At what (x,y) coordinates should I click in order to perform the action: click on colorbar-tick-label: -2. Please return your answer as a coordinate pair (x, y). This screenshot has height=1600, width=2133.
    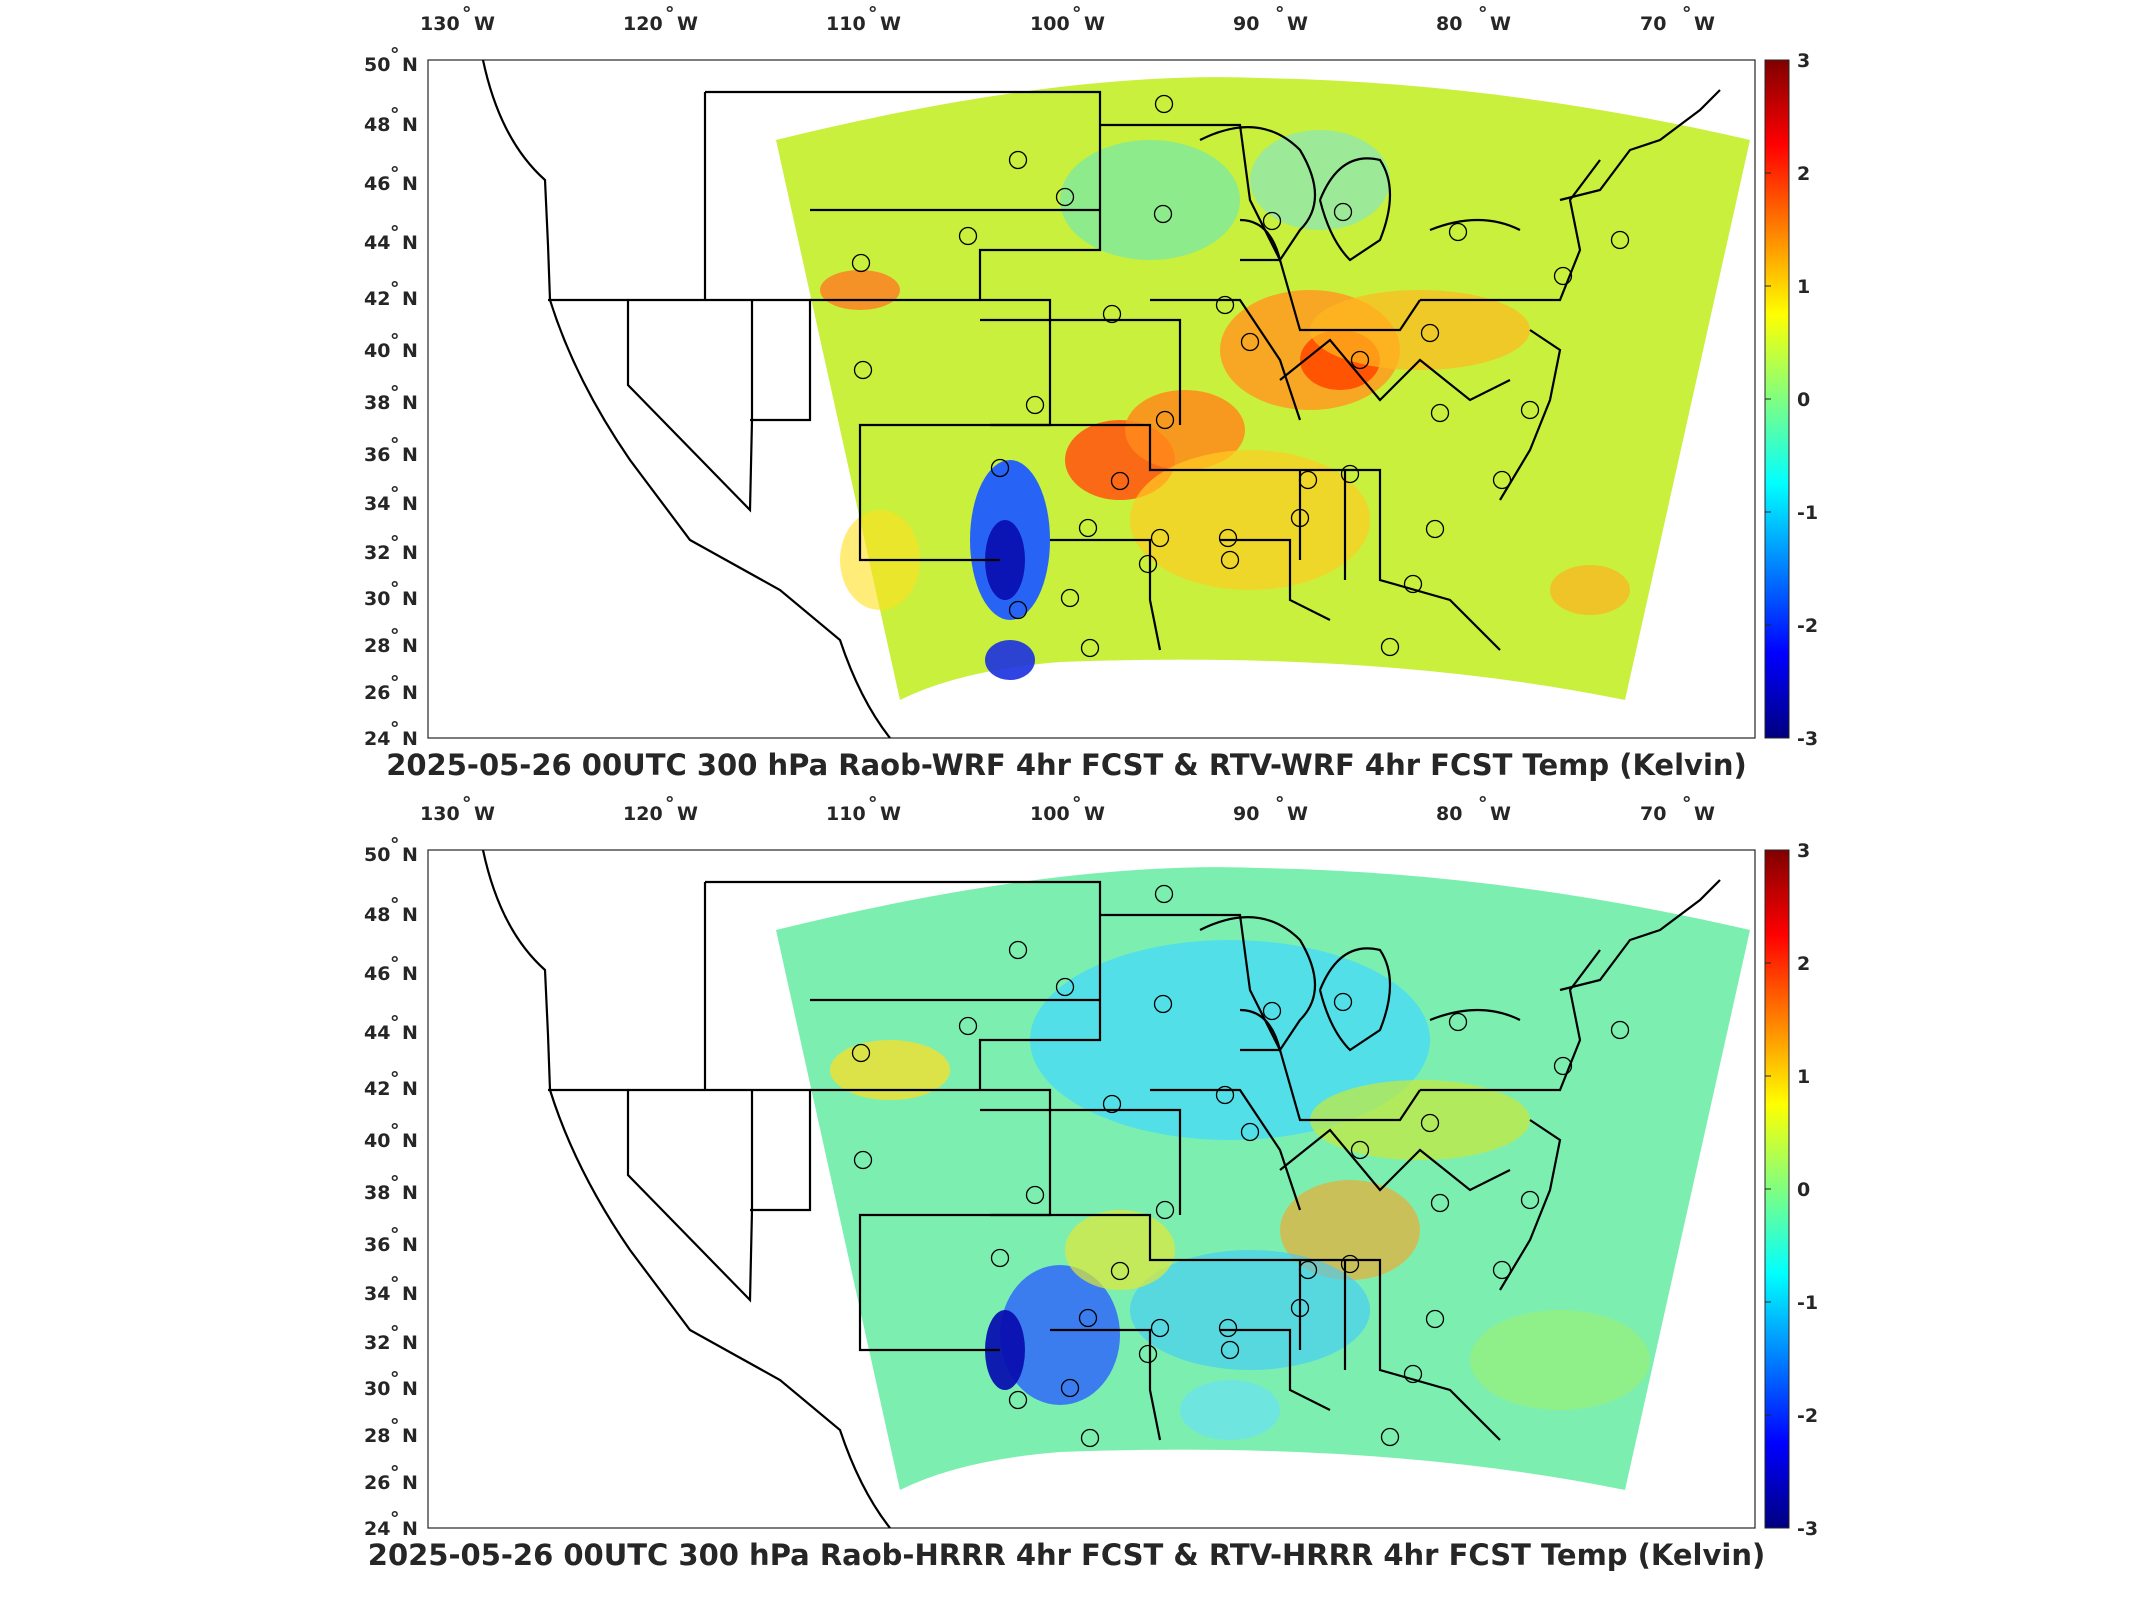
    Looking at the image, I should click on (1807, 1416).